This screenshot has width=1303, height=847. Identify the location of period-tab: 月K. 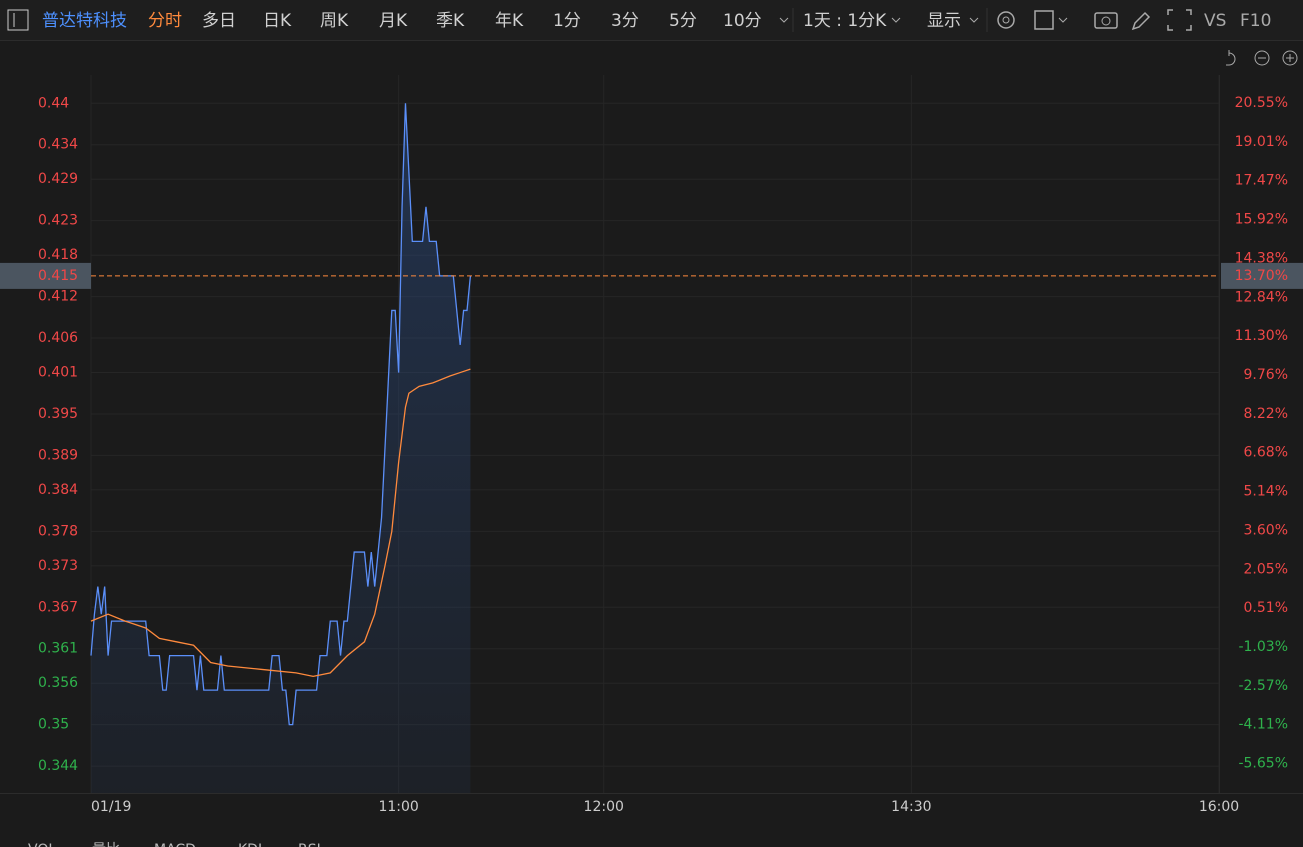
(393, 21).